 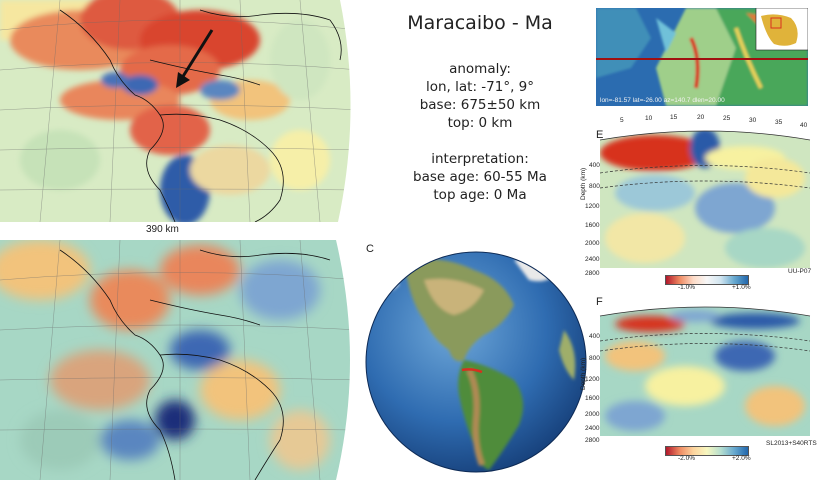 I want to click on e-top-tick-1: 5, so click(x=622, y=120).